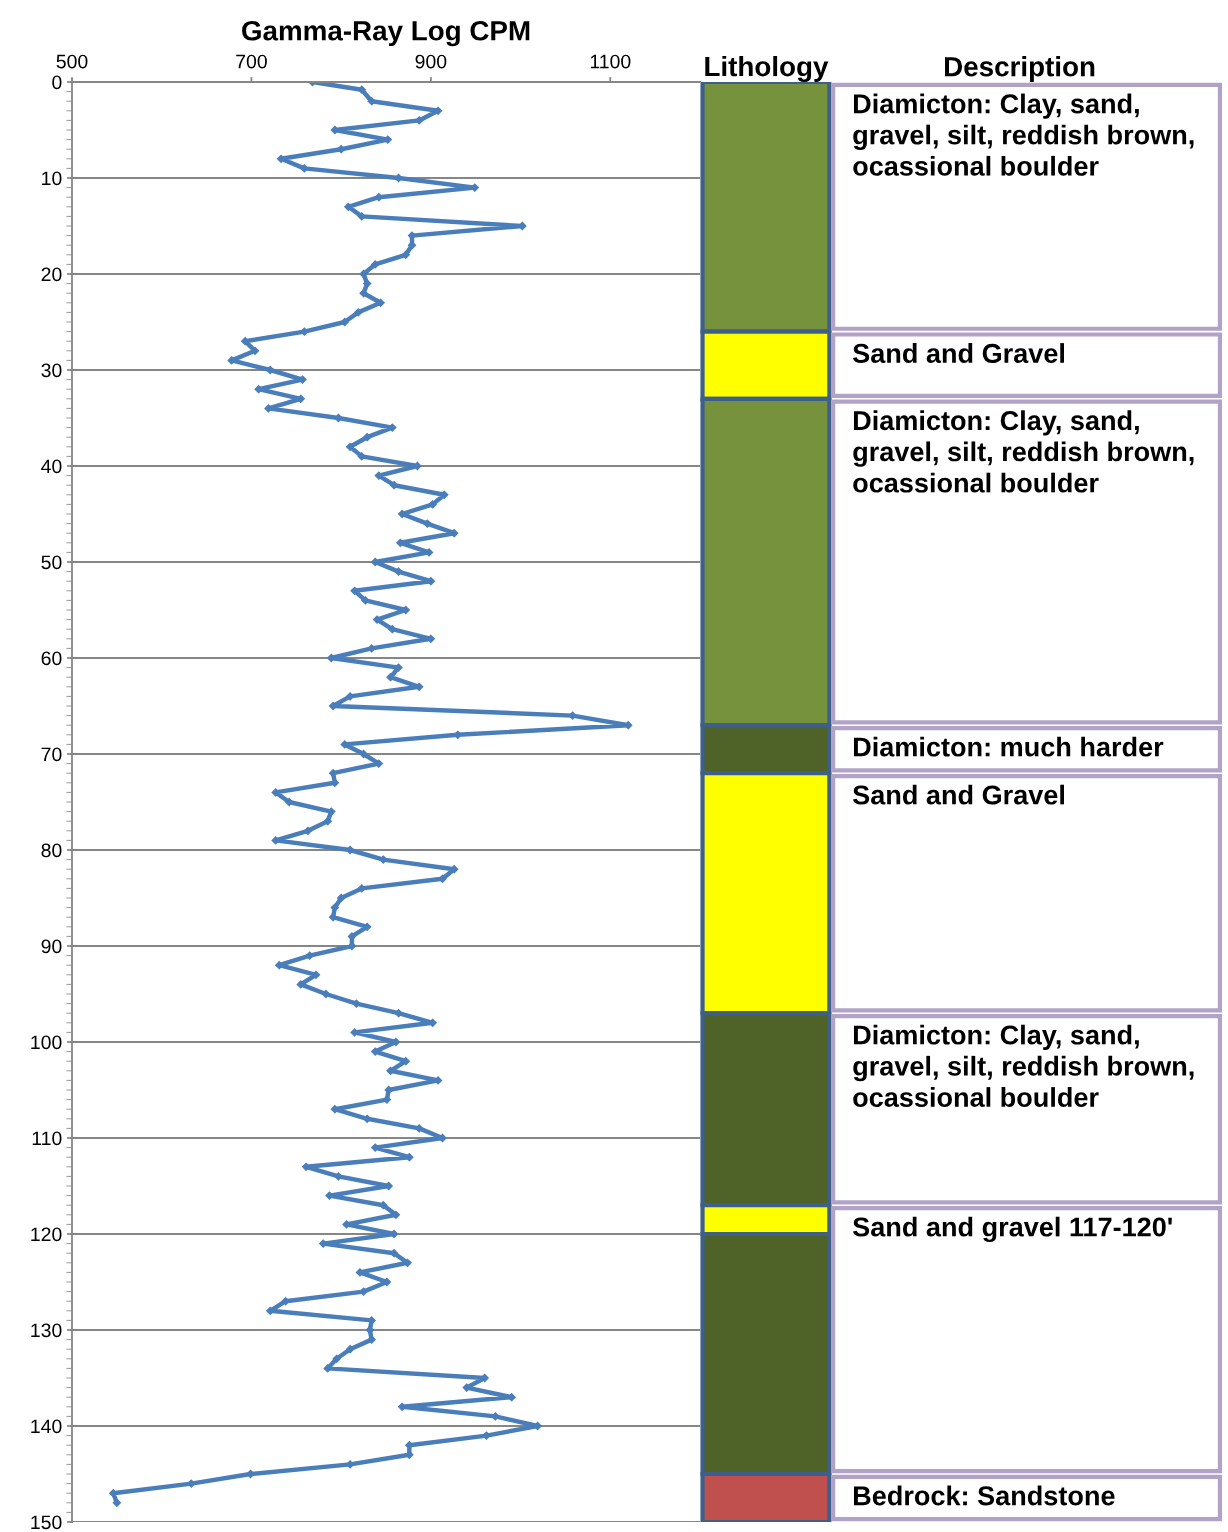 This screenshot has width=1228, height=1532. Describe the element at coordinates (431, 61) in the screenshot. I see `x-tick-label: 900` at that location.